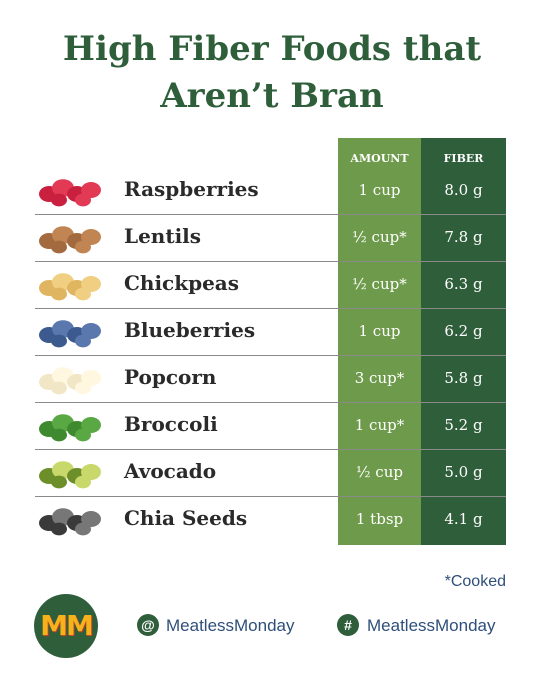 This screenshot has width=544, height=680. What do you see at coordinates (463, 425) in the screenshot?
I see `fiber: 5.2 g` at bounding box center [463, 425].